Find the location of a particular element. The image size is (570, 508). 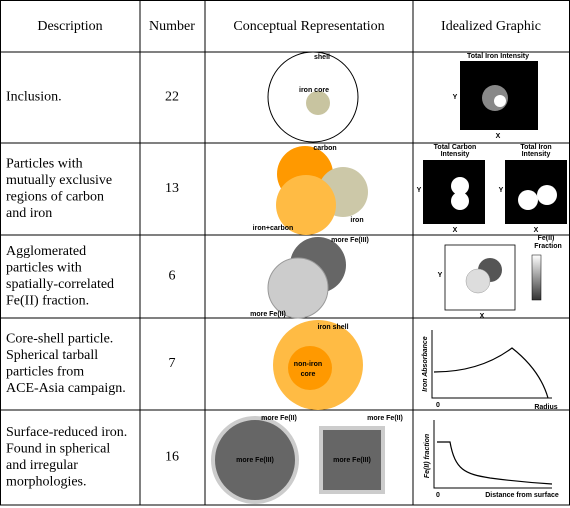

graphic-label: Fraction is located at coordinates (548, 246).